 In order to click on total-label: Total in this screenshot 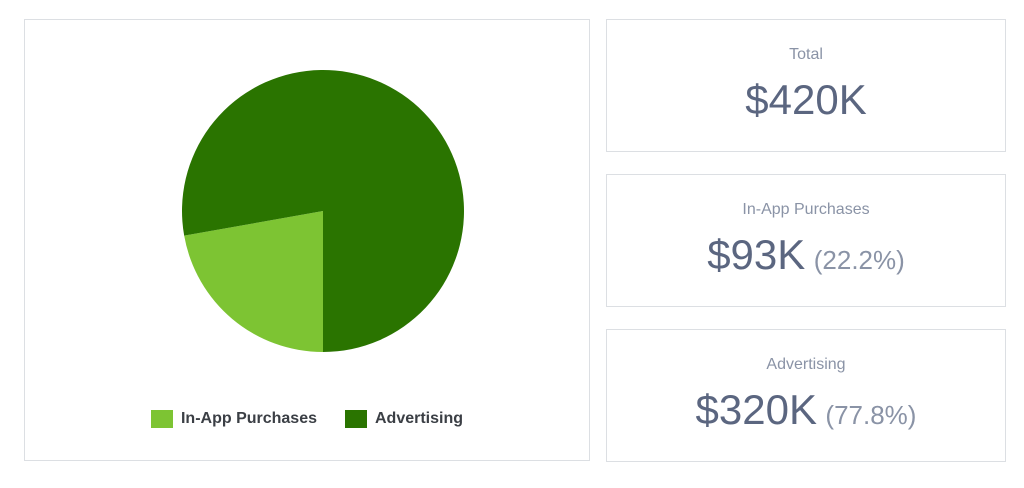, I will do `click(806, 54)`.